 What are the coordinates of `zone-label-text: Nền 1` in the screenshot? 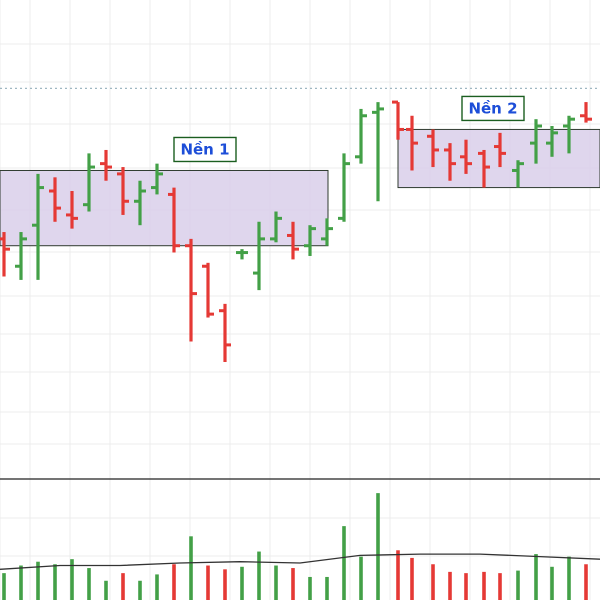 It's located at (204, 148).